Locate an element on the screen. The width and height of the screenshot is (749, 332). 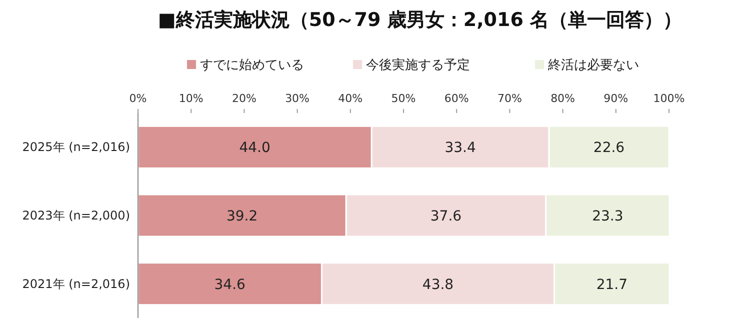
legend-label: 今後実施する予定 is located at coordinates (418, 65).